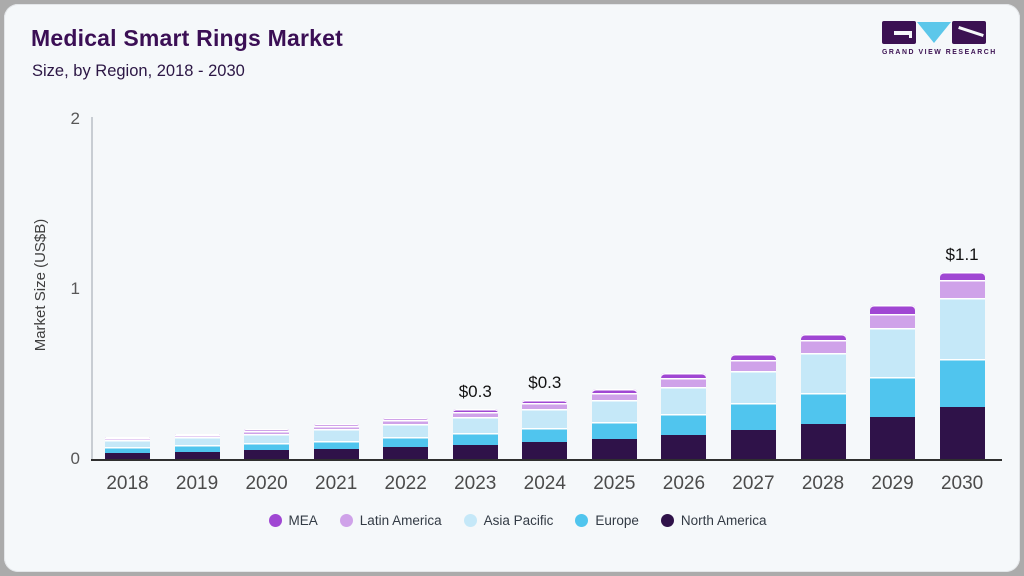 The height and width of the screenshot is (576, 1024). What do you see at coordinates (406, 442) in the screenshot?
I see `segment-europe-2022` at bounding box center [406, 442].